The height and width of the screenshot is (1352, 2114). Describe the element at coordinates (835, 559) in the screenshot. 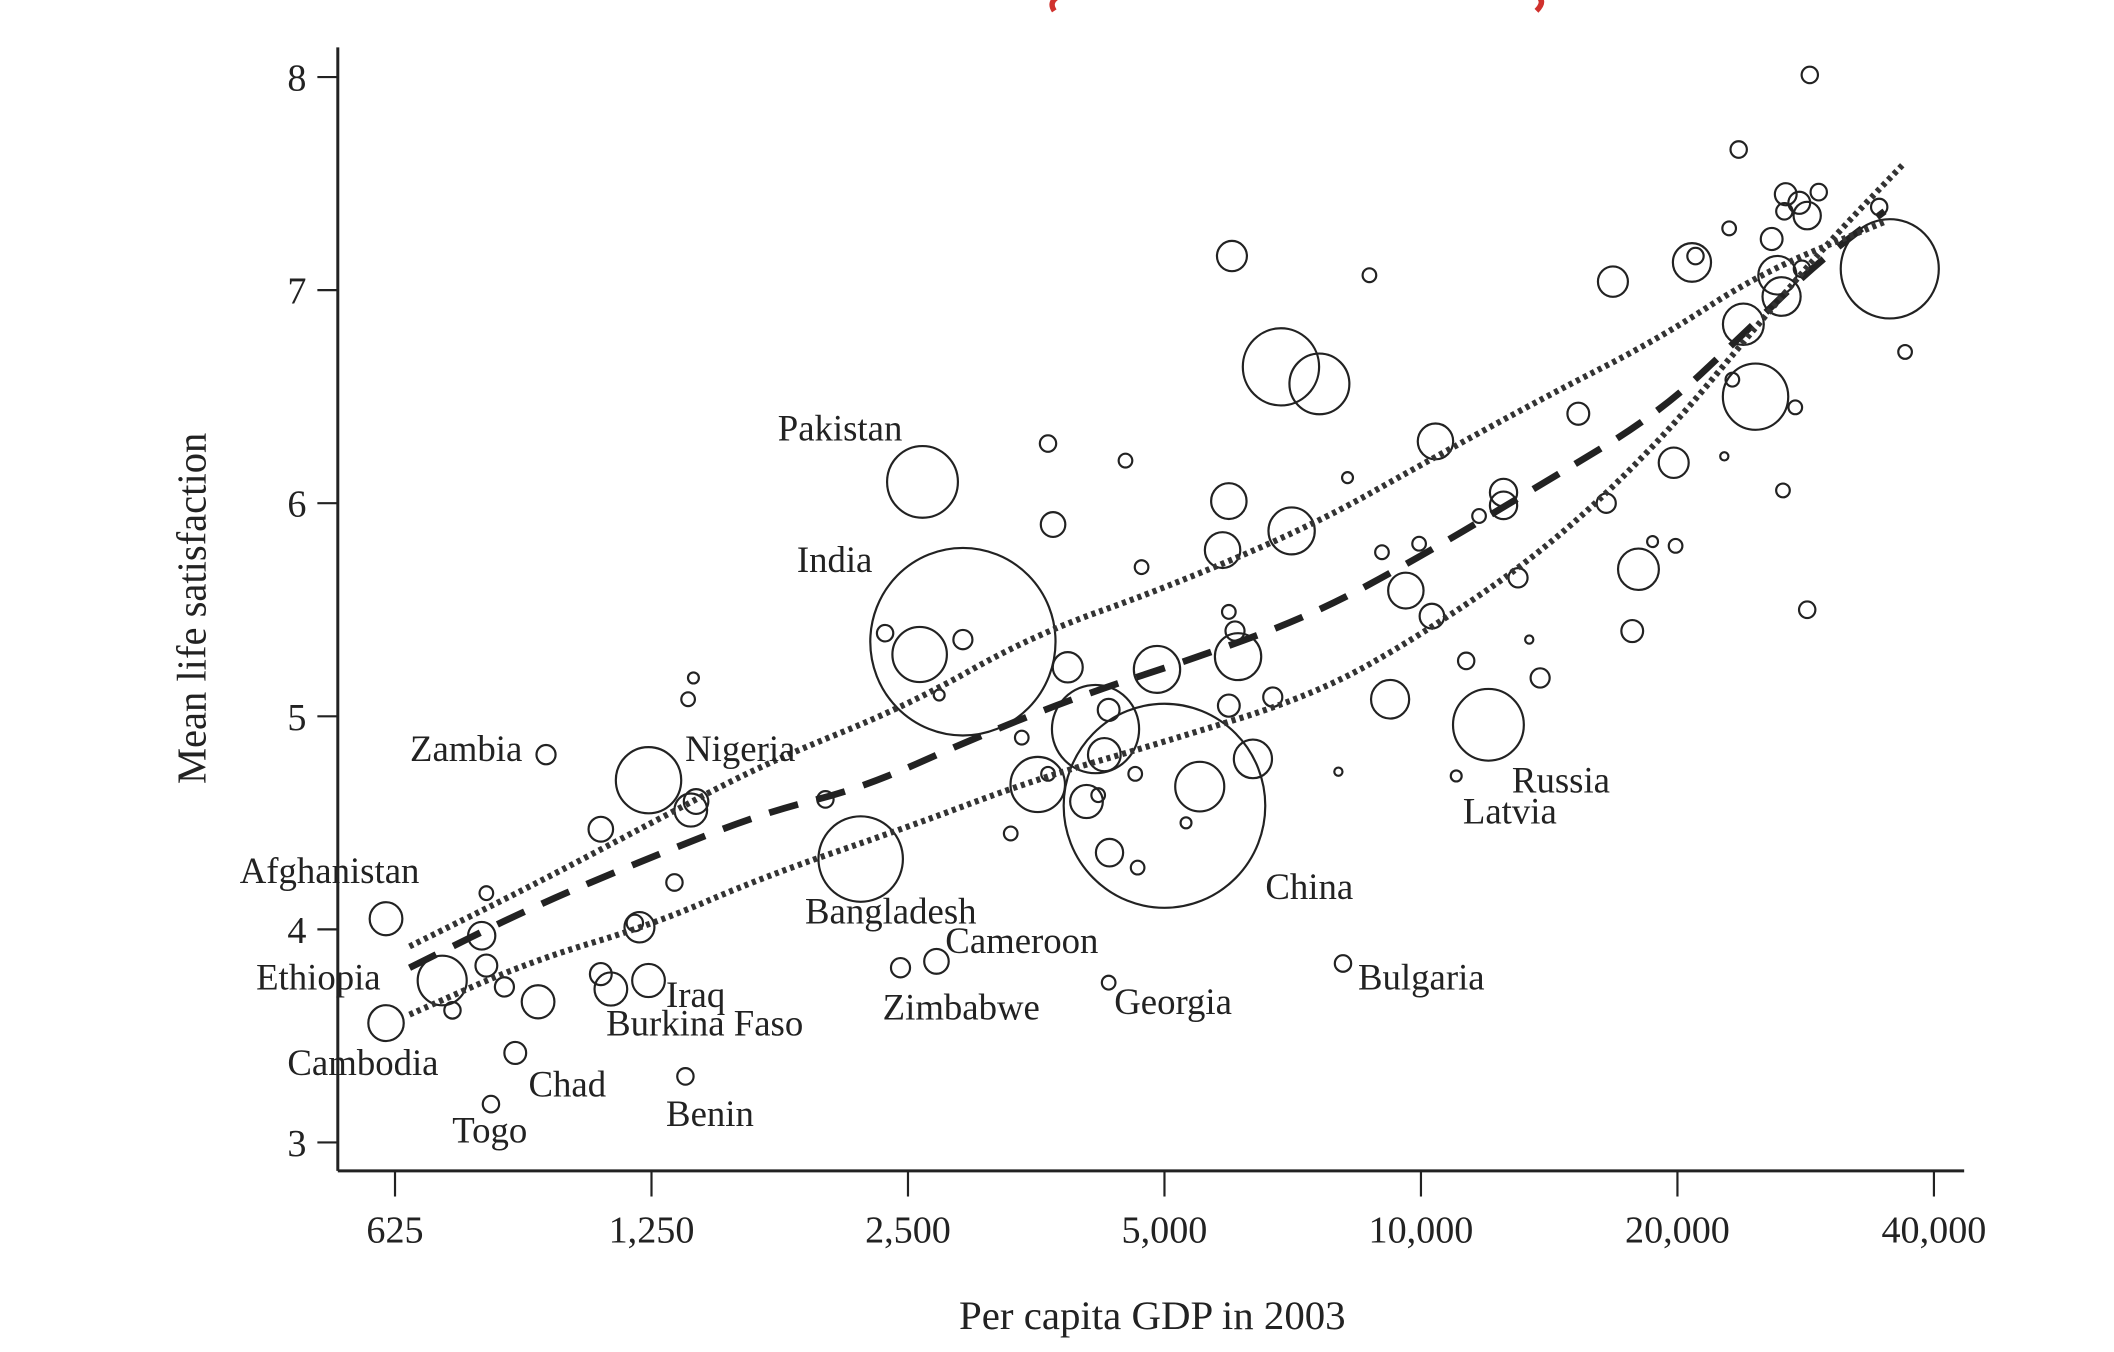

I see `country-label: India` at that location.